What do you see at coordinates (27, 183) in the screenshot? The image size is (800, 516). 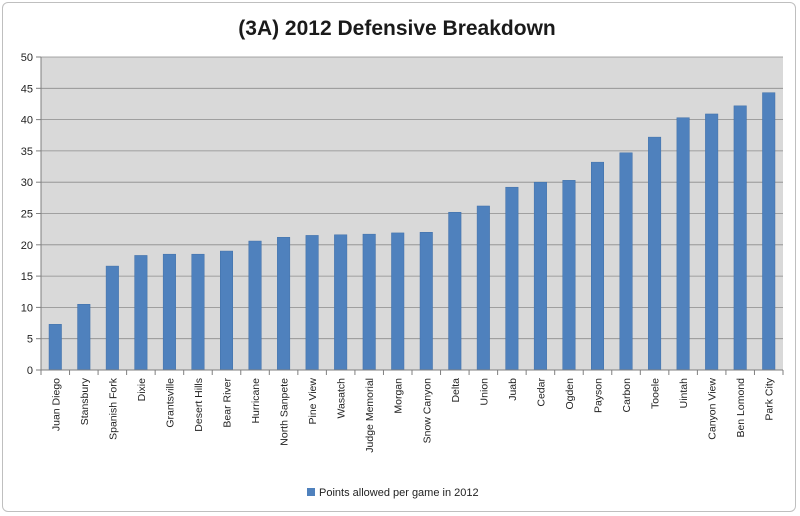 I see `y-tick-label-30: 30` at bounding box center [27, 183].